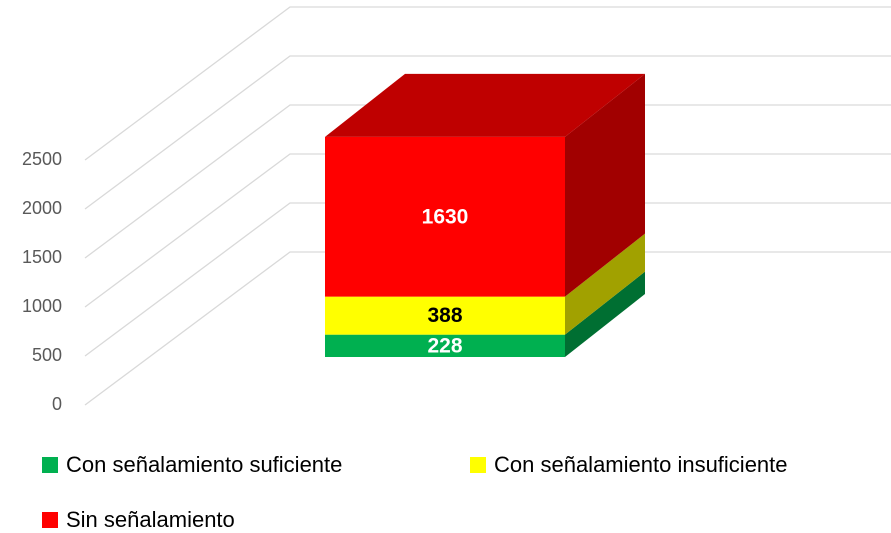 Image resolution: width=891 pixels, height=533 pixels. What do you see at coordinates (42, 306) in the screenshot?
I see `y-tick-label: 1000` at bounding box center [42, 306].